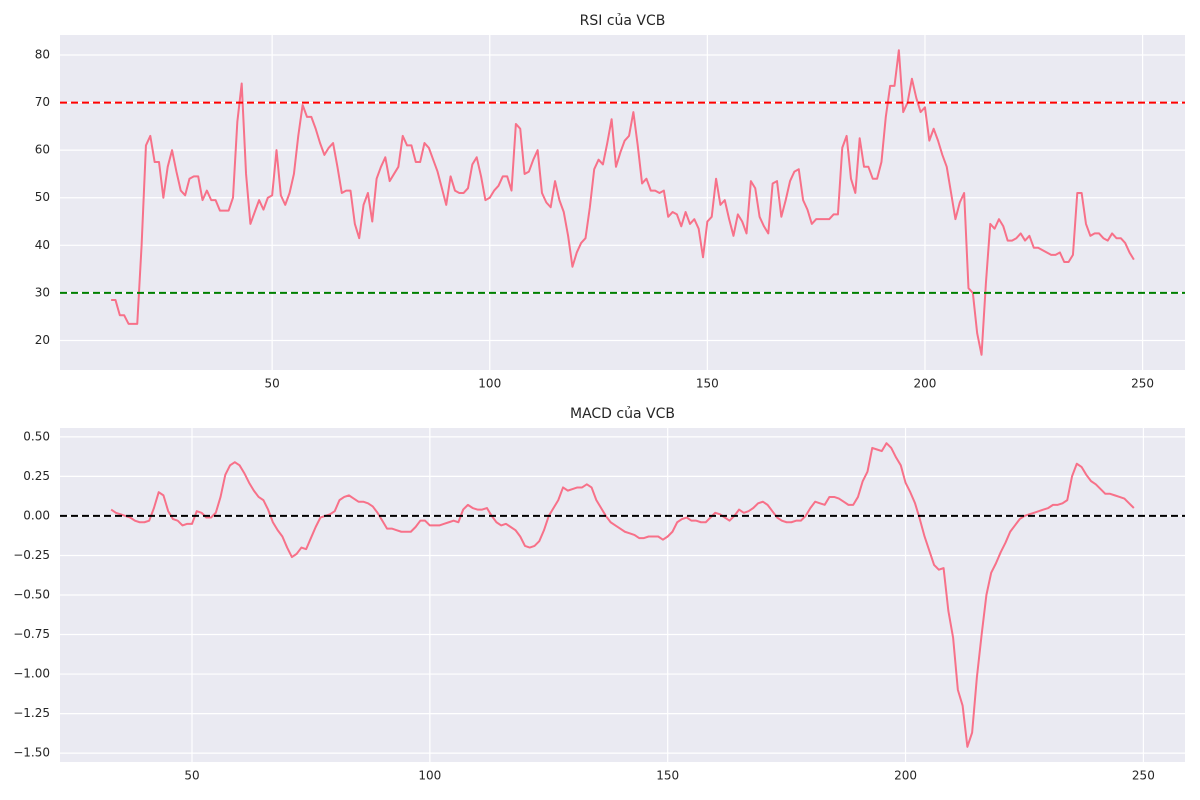 This screenshot has width=1200, height=800. Describe the element at coordinates (623, 21) in the screenshot. I see `chart-title: RSI của VCB` at that location.